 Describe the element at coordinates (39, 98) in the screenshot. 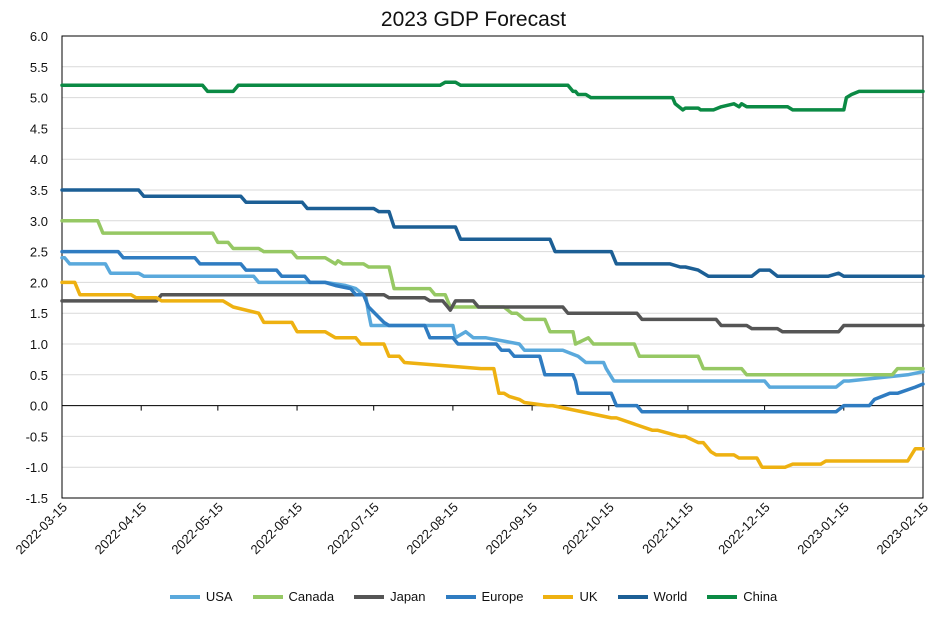

I see `y-tick-label: 5.0` at that location.